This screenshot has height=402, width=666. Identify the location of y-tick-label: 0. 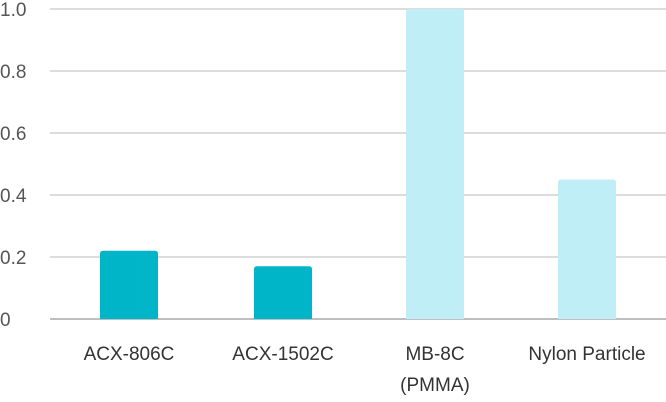
(5, 320).